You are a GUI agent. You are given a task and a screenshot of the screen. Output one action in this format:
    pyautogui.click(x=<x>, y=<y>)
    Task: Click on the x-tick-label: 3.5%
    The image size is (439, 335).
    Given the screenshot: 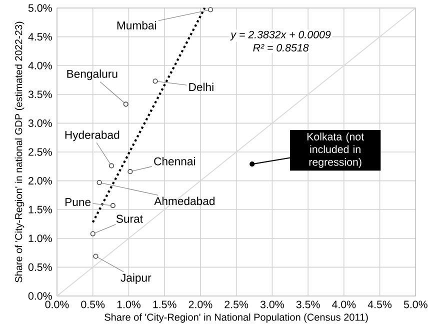 What is the action you would take?
    pyautogui.click(x=308, y=304)
    